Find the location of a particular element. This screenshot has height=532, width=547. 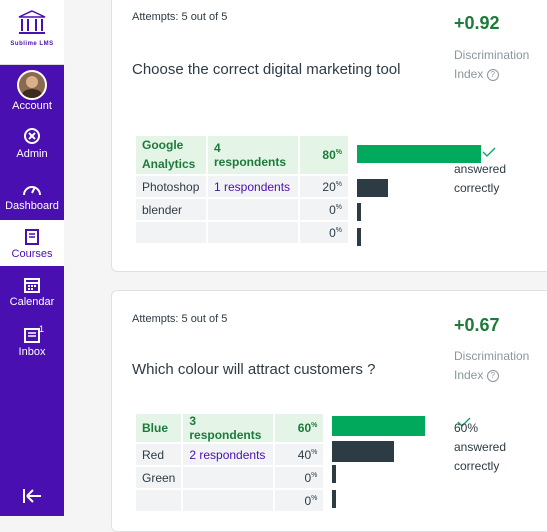

correct-note: 60% answered correctly is located at coordinates (489, 447).